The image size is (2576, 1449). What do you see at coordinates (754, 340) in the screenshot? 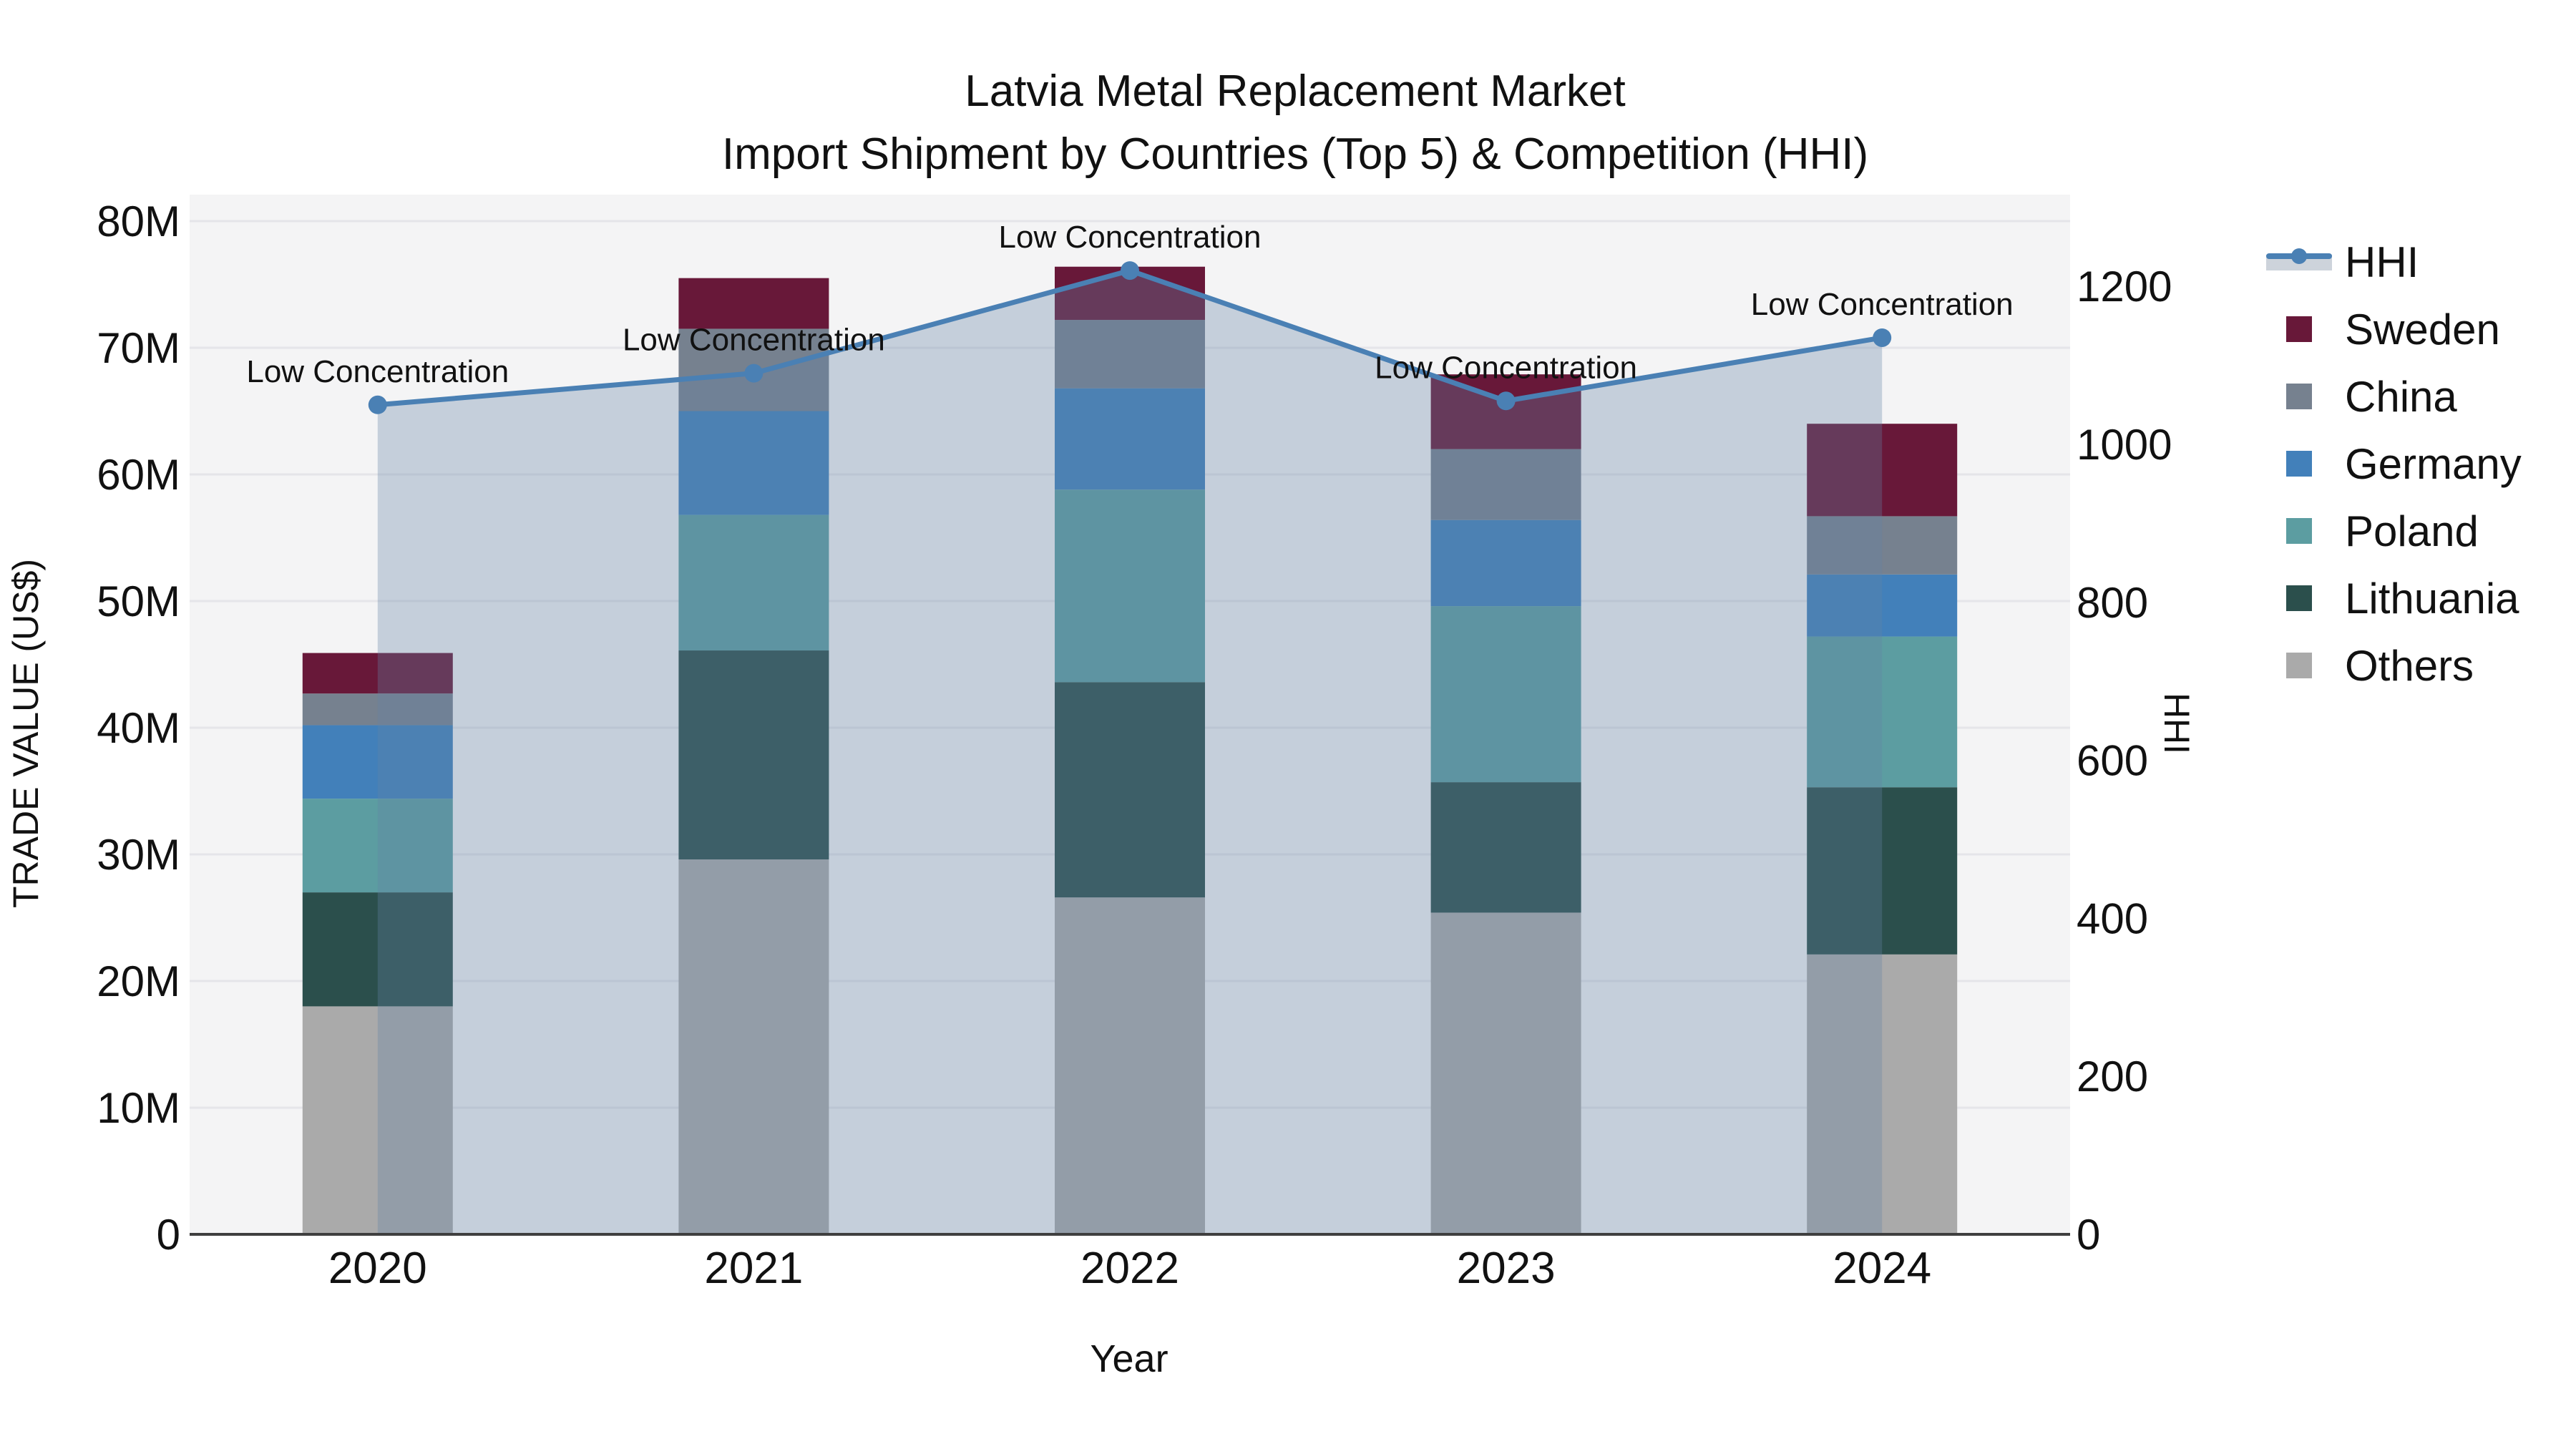
I see `annotation-low-concentration-2021: Low Concentration` at bounding box center [754, 340].